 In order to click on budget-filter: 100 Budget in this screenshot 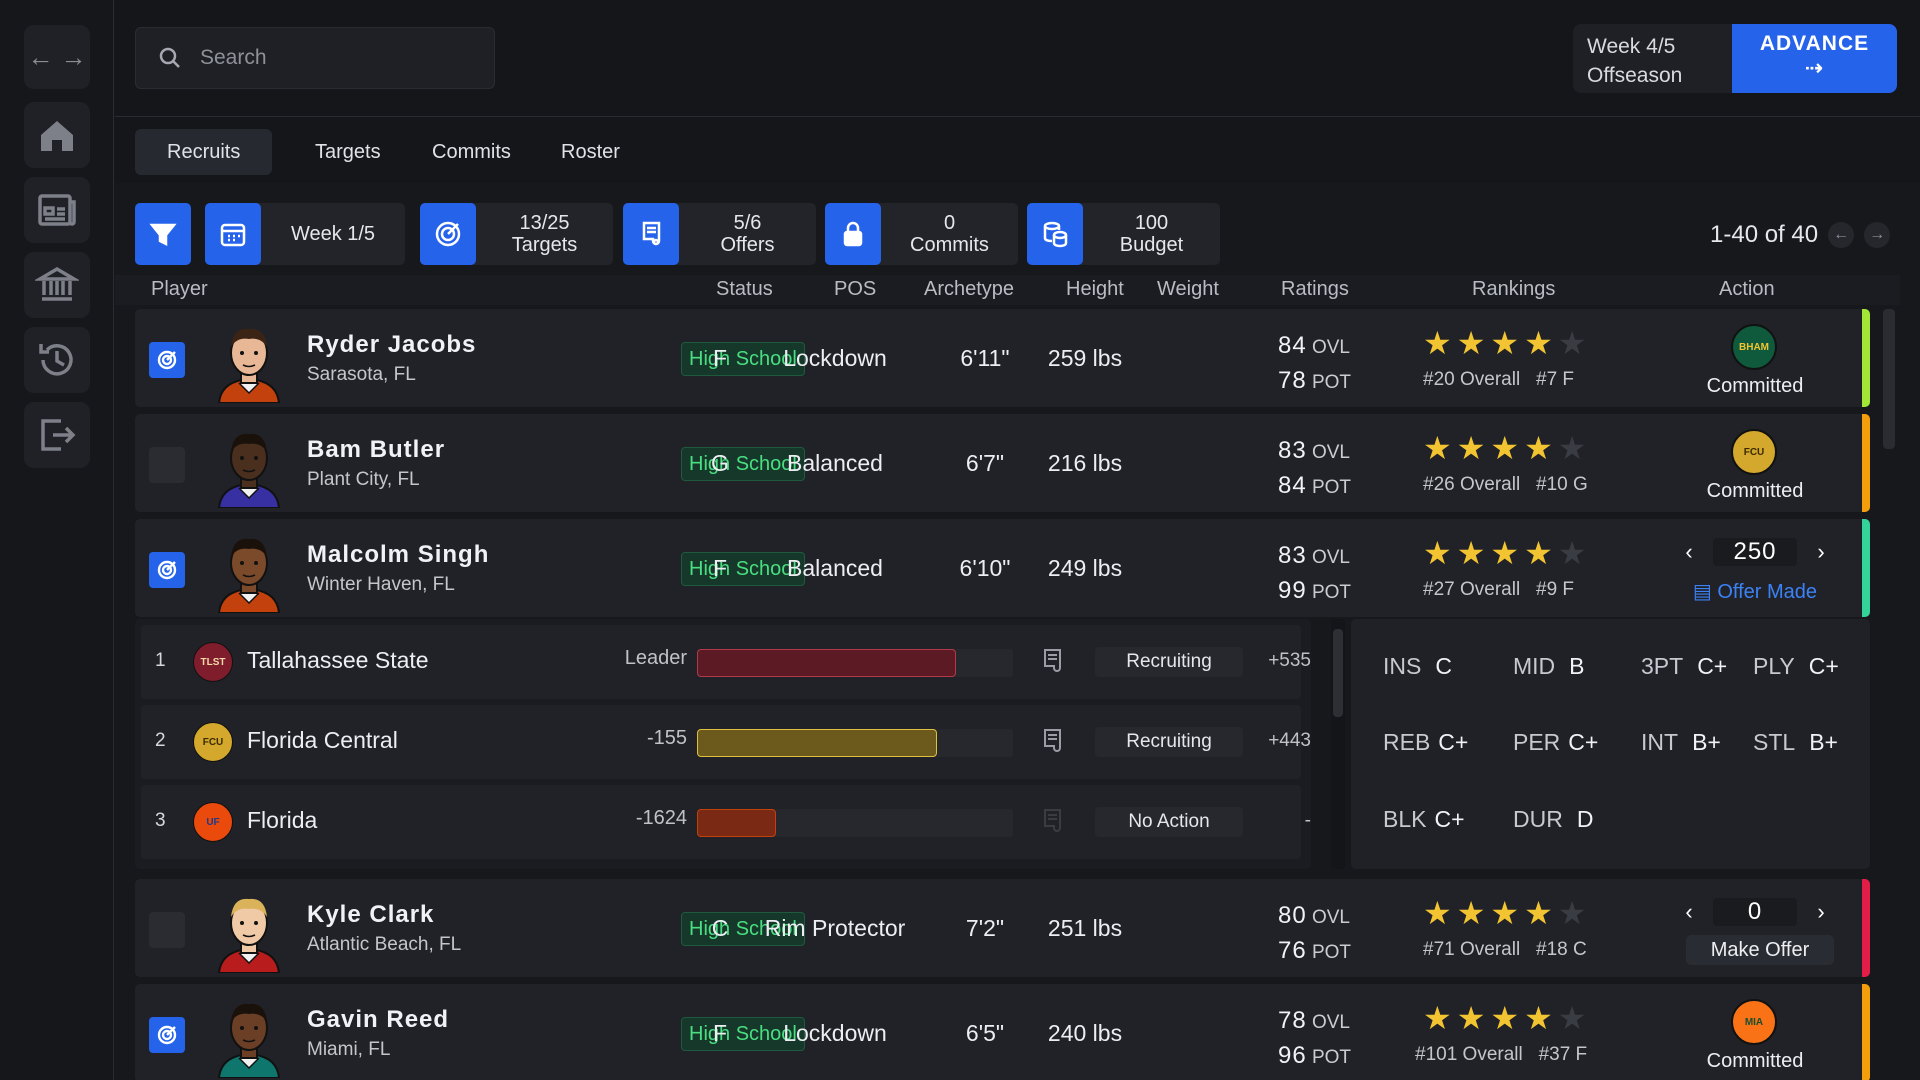, I will do `click(1123, 234)`.